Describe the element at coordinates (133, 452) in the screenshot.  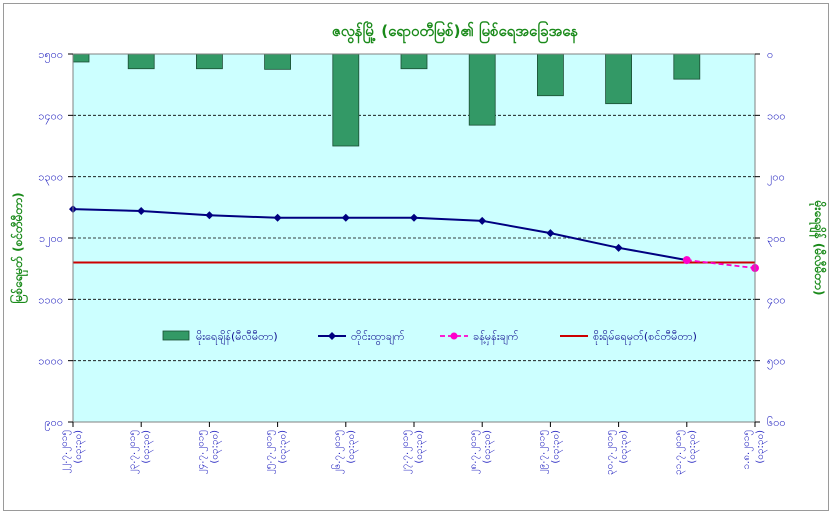
I see `x-tick-label: ၂၃.၇.၂၀၁၅` at that location.